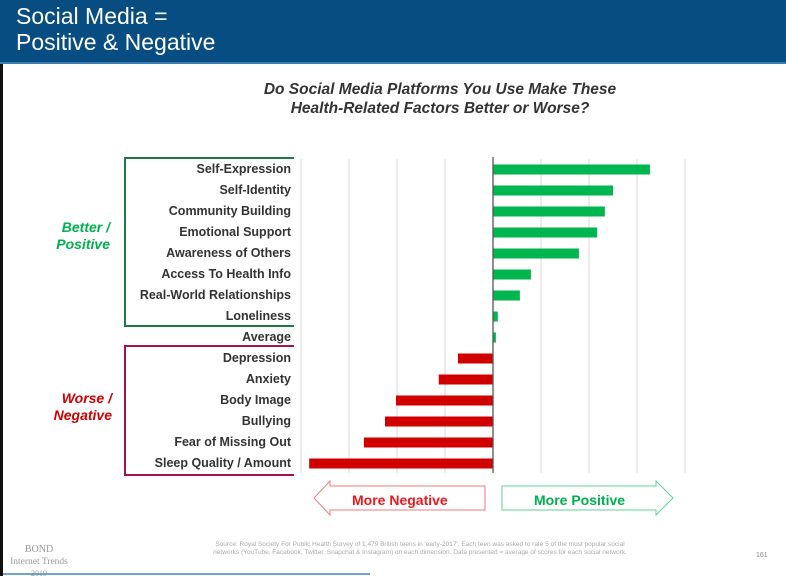 The height and width of the screenshot is (579, 786). Describe the element at coordinates (55, 236) in the screenshot. I see `positive-group-label: Better / Positive` at that location.